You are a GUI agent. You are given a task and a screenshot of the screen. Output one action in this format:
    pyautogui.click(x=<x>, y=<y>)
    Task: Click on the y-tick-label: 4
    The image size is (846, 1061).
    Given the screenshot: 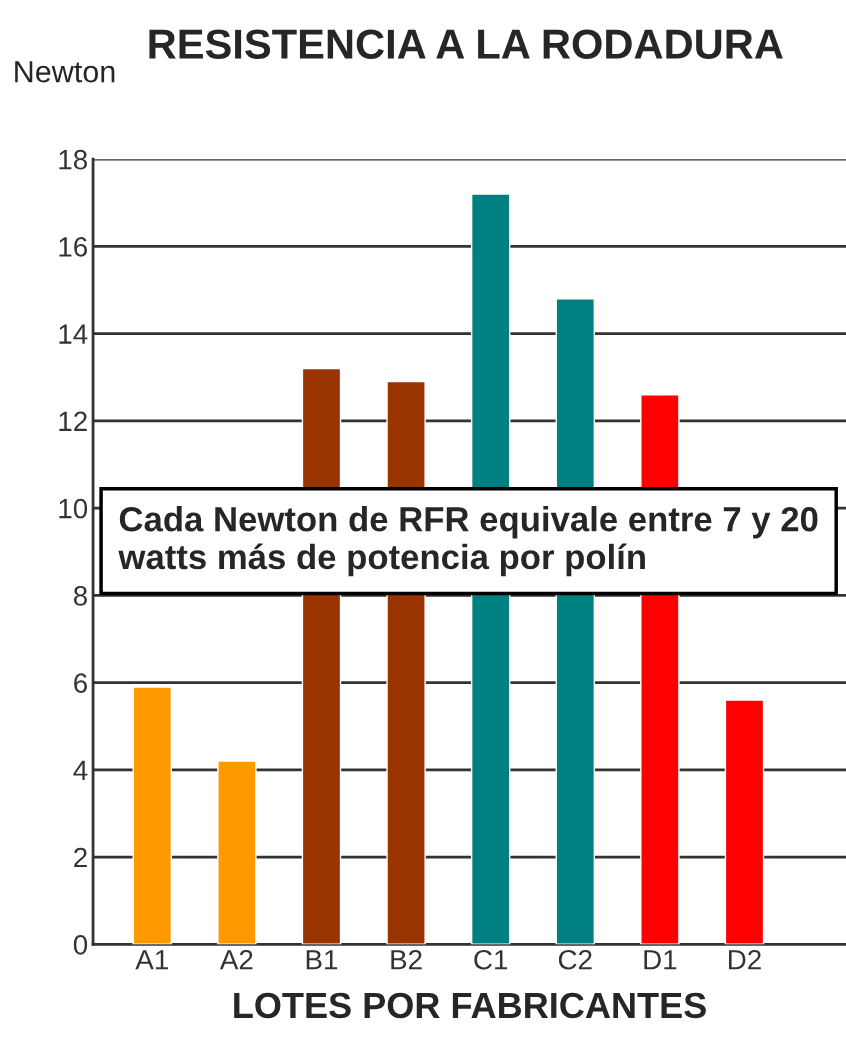 What is the action you would take?
    pyautogui.click(x=80, y=770)
    